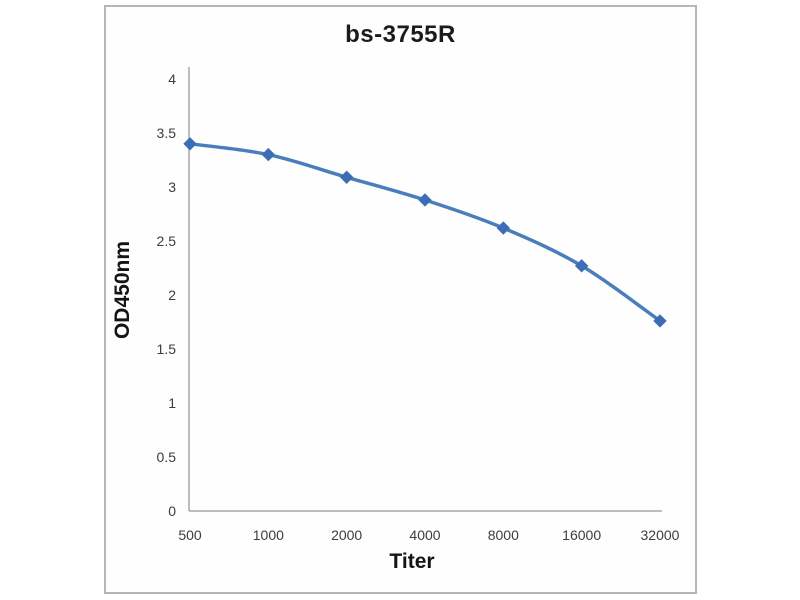 The width and height of the screenshot is (800, 600). I want to click on x-tick-label: 4000, so click(424, 535).